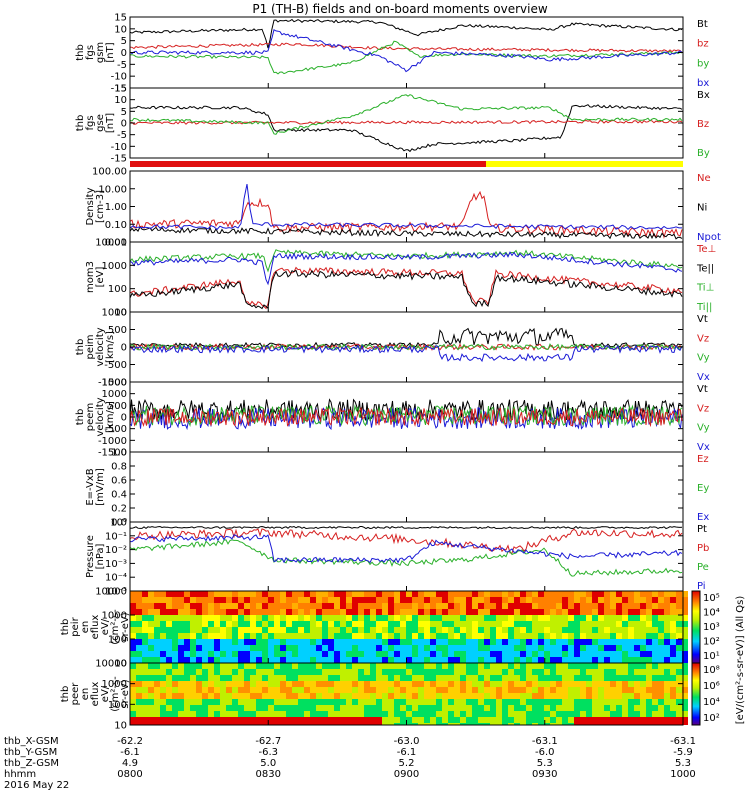  What do you see at coordinates (124, 112) in the screenshot?
I see `y-tick-label: 5` at bounding box center [124, 112].